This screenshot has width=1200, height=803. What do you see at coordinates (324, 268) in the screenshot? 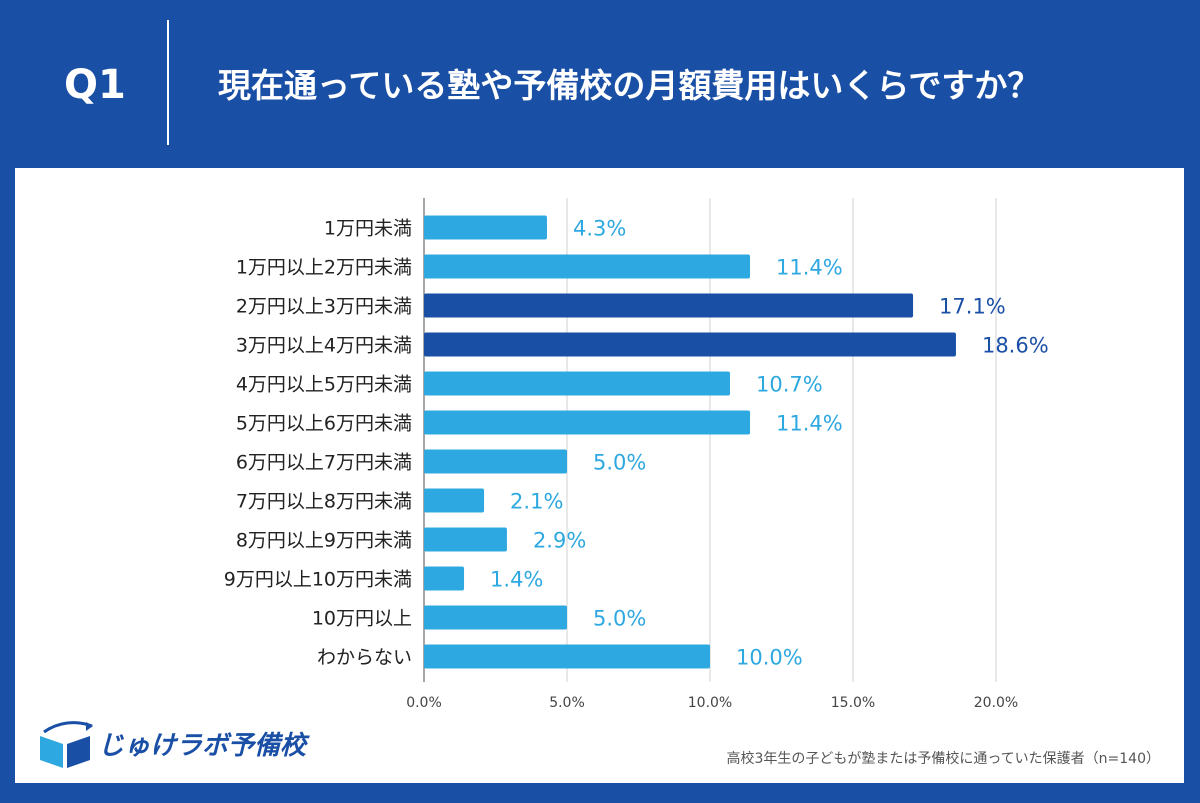
I see `category-label: 1万円以上2万円未満` at bounding box center [324, 268].